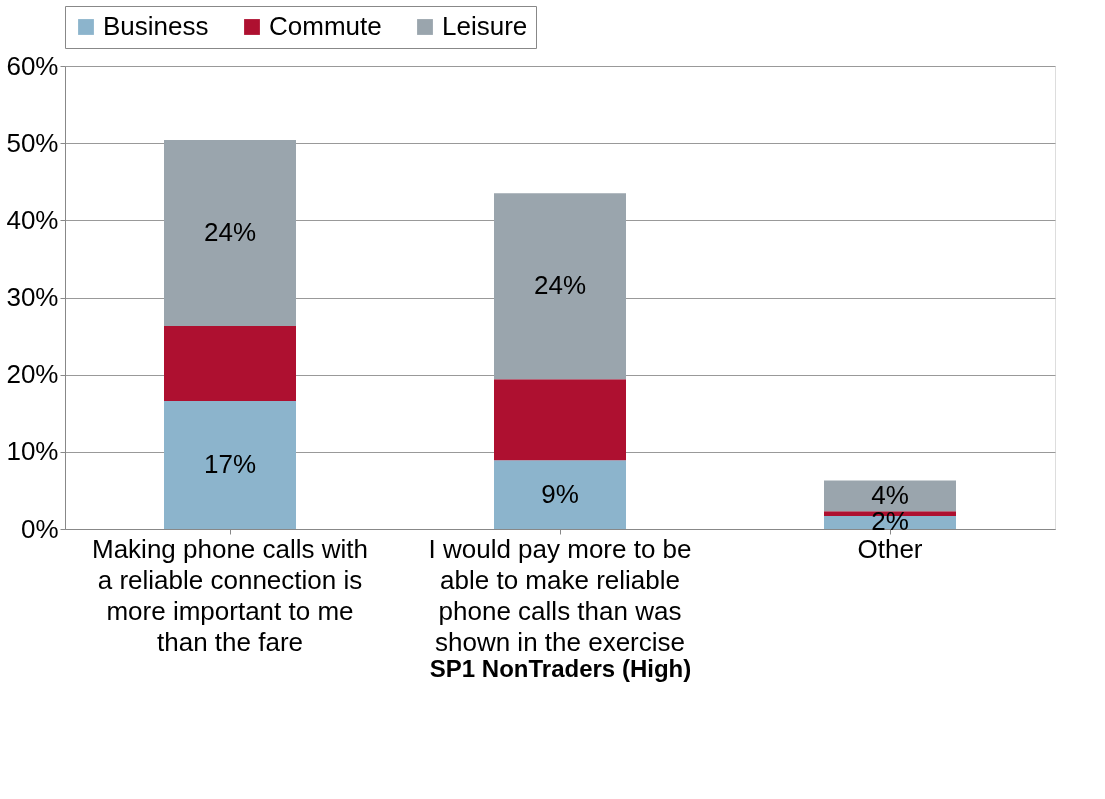  Describe the element at coordinates (230, 595) in the screenshot. I see `x-tick-label: Making phone calls with a reliable connection is more important to me than the fare` at that location.